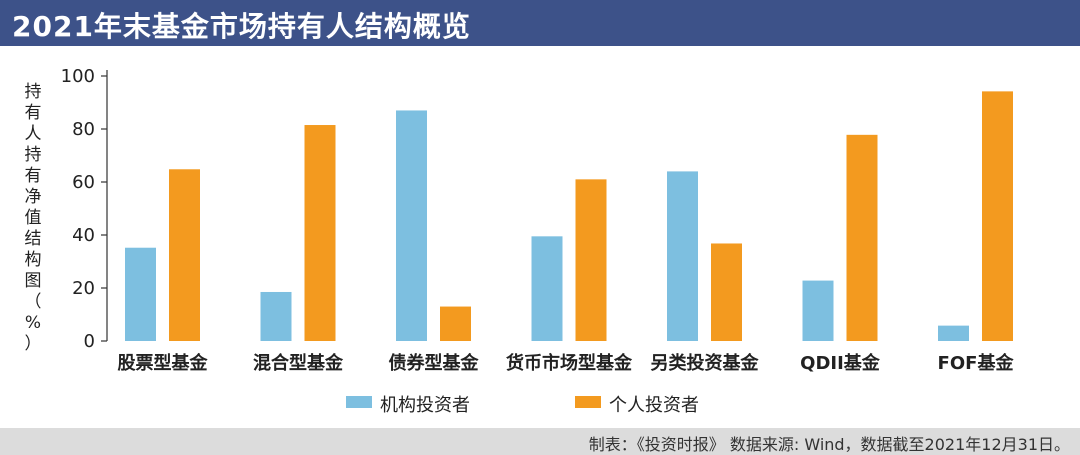  What do you see at coordinates (83, 235) in the screenshot?
I see `y-tick-label: 40` at bounding box center [83, 235].